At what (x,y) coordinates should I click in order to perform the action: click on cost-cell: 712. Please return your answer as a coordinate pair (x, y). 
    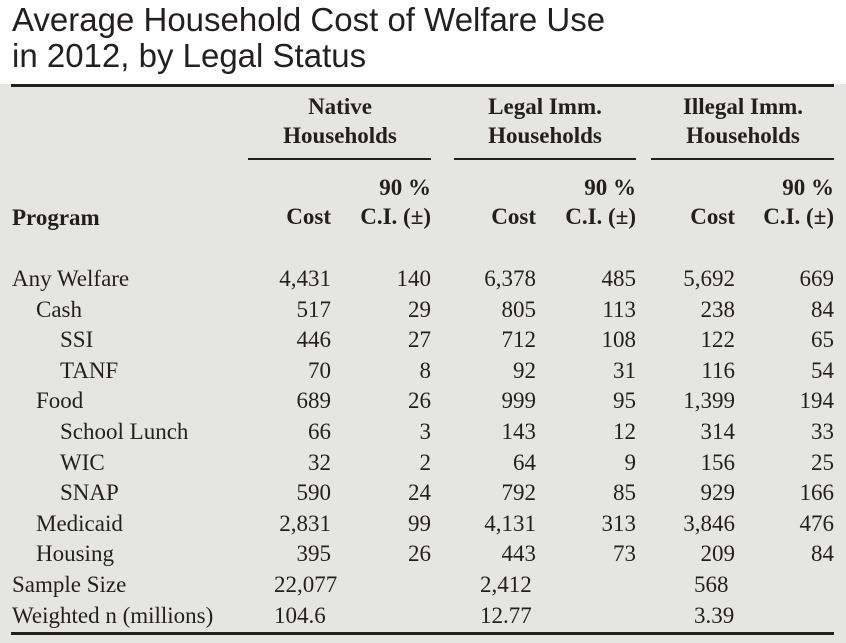
    Looking at the image, I should click on (519, 340).